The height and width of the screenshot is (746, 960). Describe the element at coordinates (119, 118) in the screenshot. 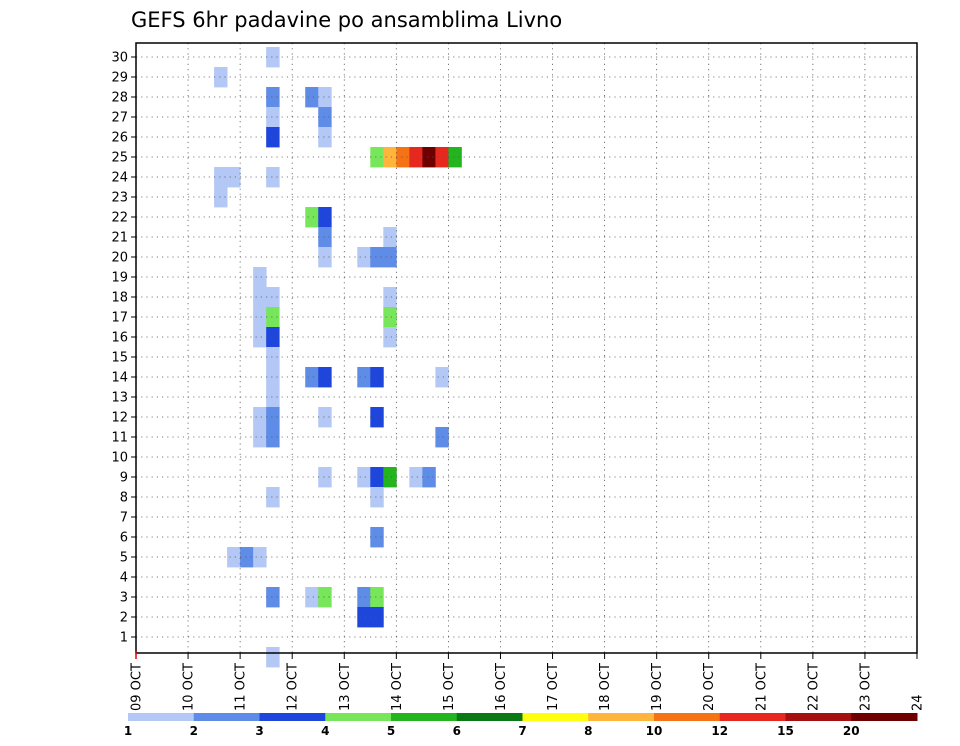

I see `y-tick-label: 27` at that location.